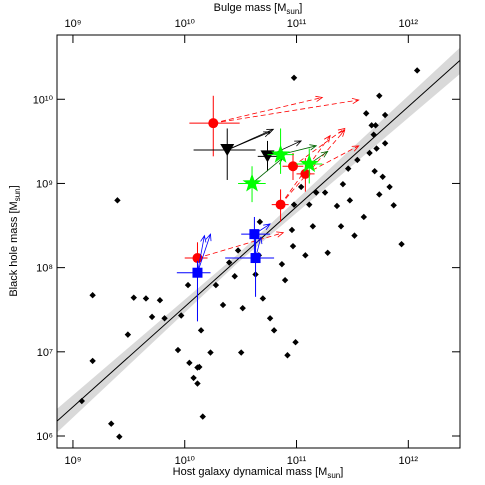 The width and height of the screenshot is (485, 485). I want to click on y-tick-label: 10⁶, so click(44, 437).